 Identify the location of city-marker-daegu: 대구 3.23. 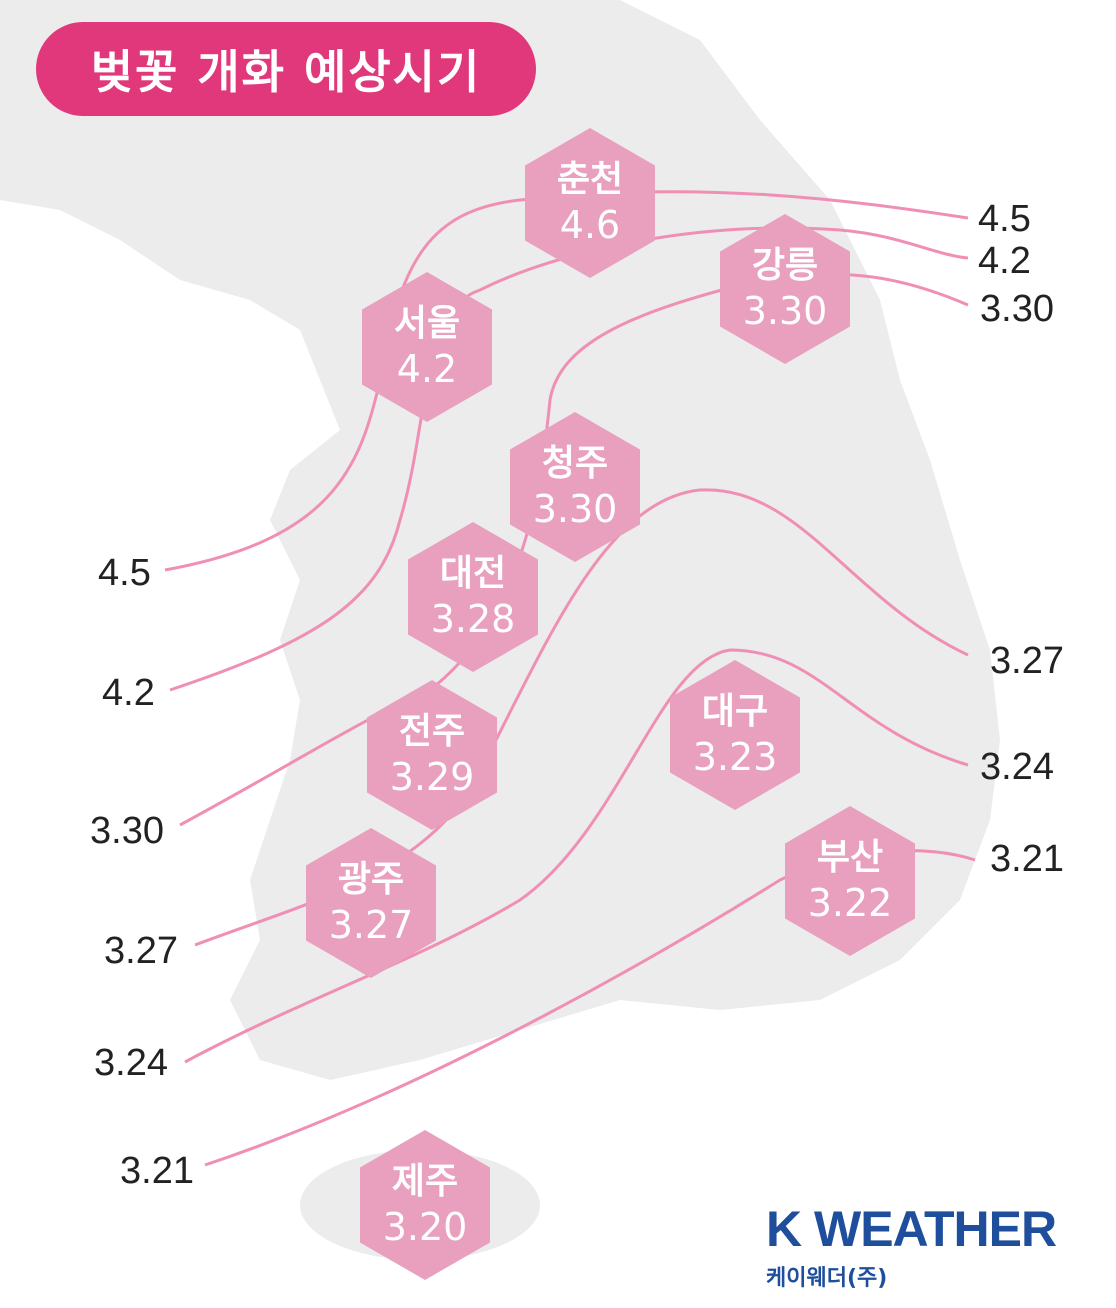
(735, 735).